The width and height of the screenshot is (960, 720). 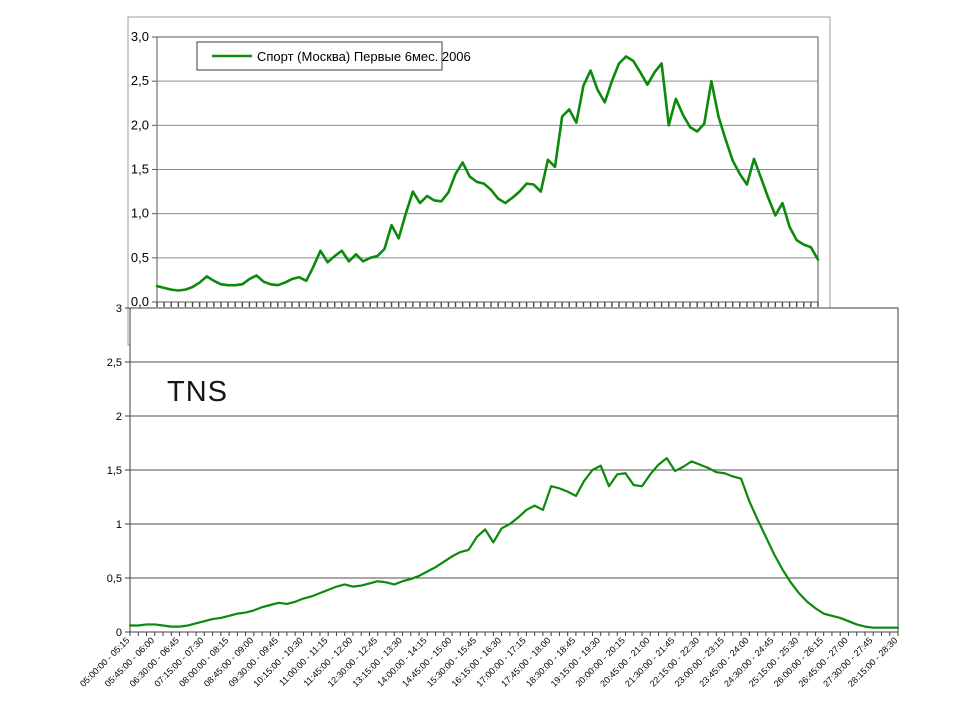 What do you see at coordinates (140, 169) in the screenshot?
I see `top-y-tick-label: 1,5` at bounding box center [140, 169].